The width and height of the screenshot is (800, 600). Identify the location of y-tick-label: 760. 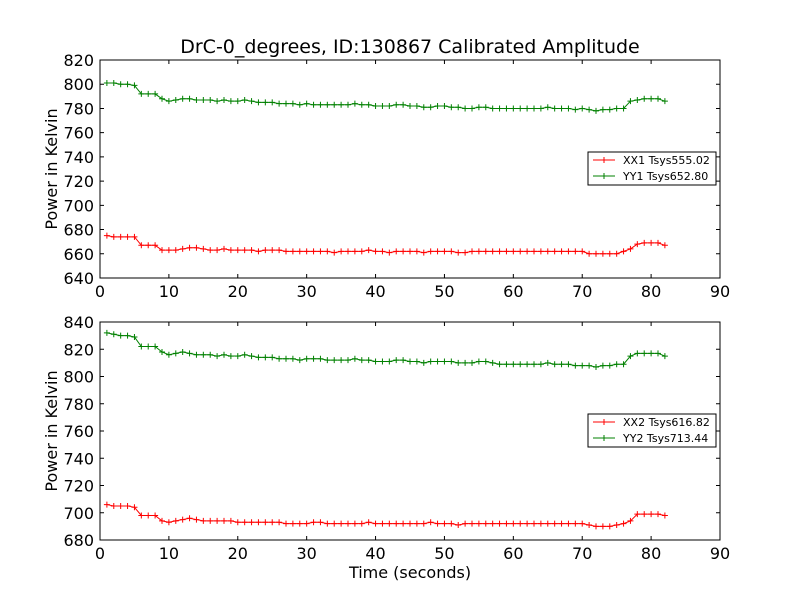
(78, 133).